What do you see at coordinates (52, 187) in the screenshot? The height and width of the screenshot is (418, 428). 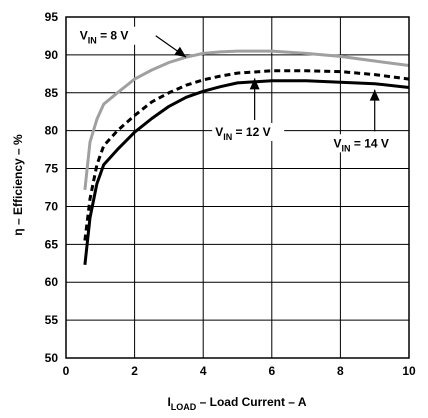 I see `y-tick-labels: 50 55 60 65 70 75 80 85 90 95` at bounding box center [52, 187].